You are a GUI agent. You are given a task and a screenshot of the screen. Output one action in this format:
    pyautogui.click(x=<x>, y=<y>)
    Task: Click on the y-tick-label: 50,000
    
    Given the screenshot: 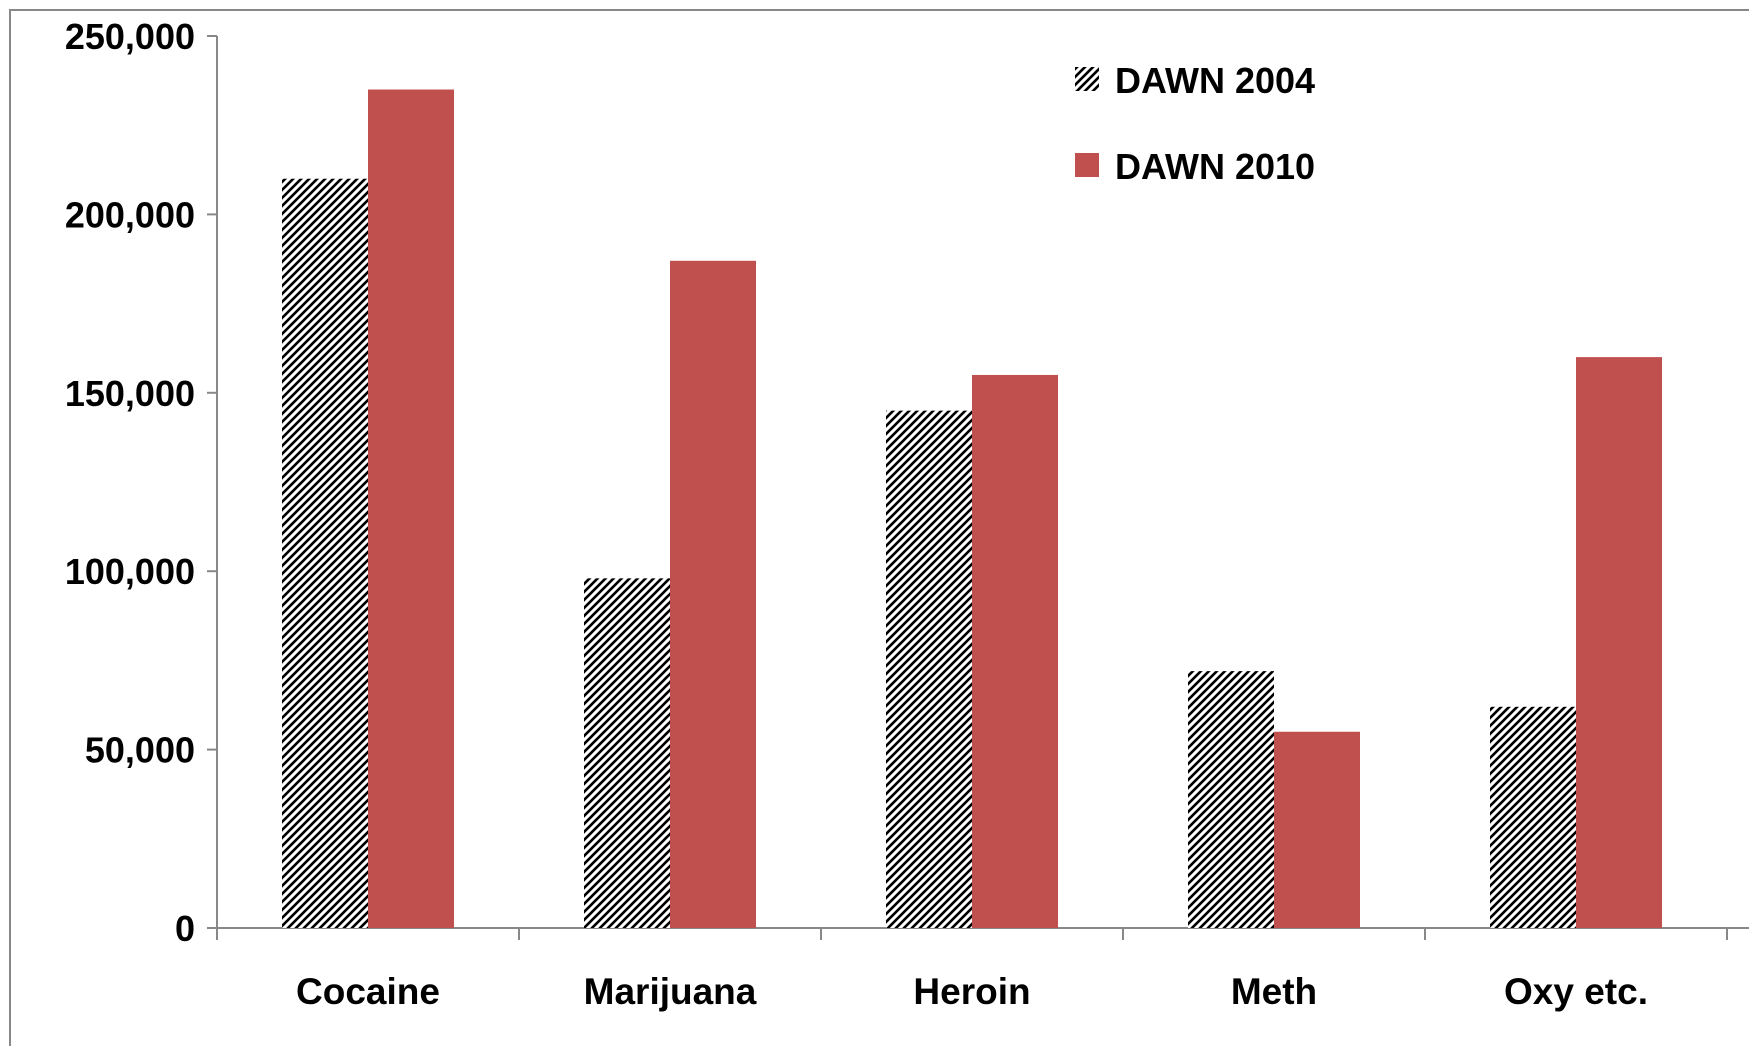 What is the action you would take?
    pyautogui.click(x=140, y=750)
    